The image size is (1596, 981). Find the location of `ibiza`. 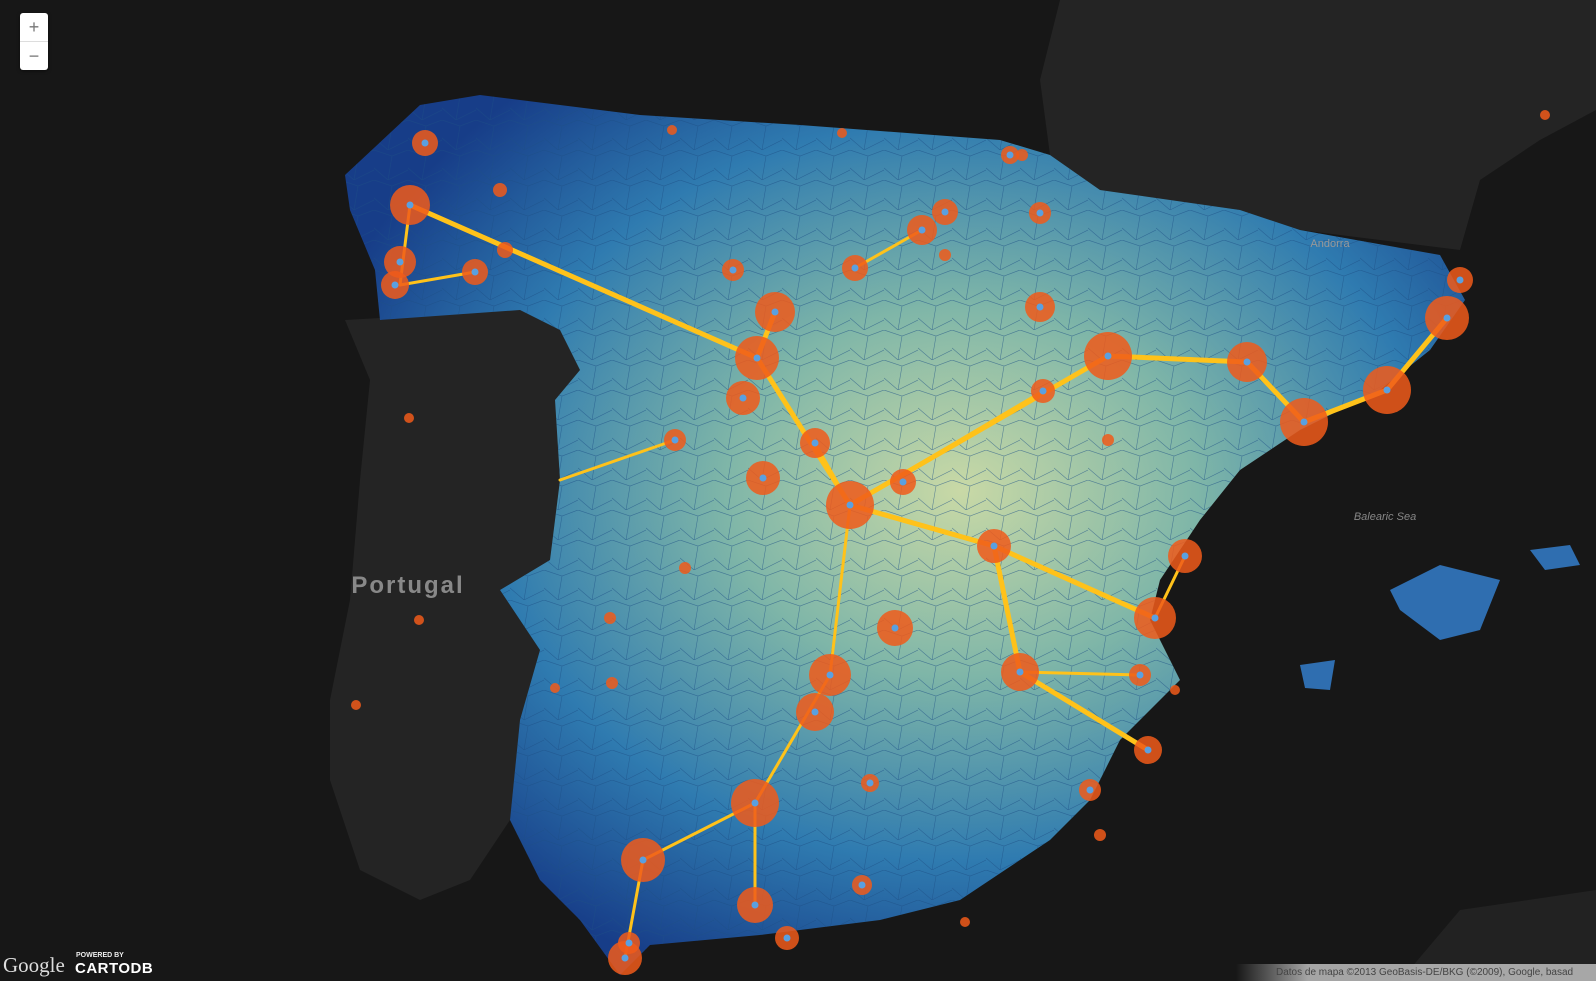

ibiza is located at coordinates (1317, 675).